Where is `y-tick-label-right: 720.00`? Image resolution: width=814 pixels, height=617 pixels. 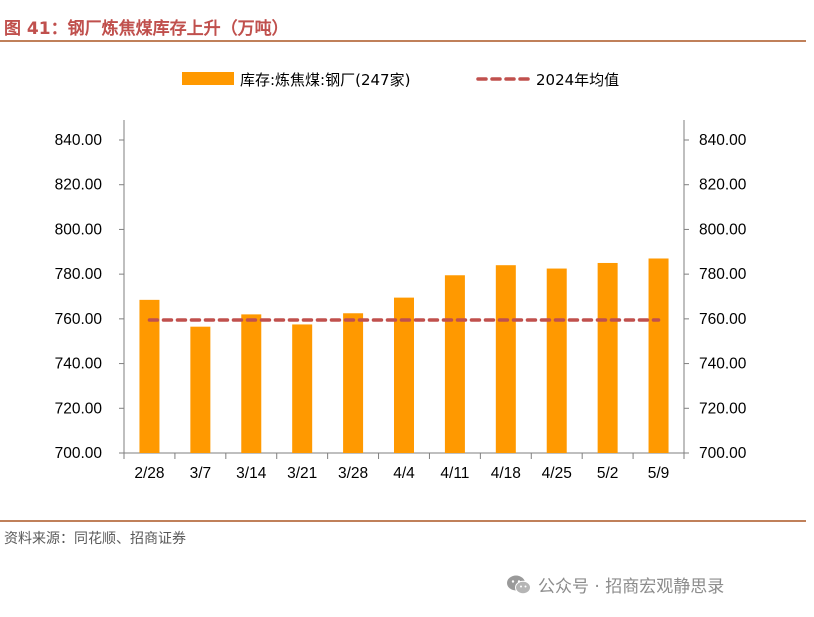 y-tick-label-right: 720.00 is located at coordinates (723, 408).